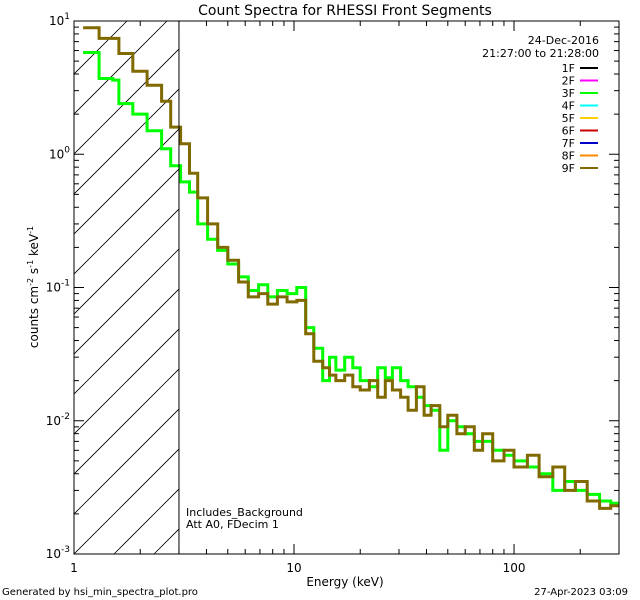 The height and width of the screenshot is (600, 640). Describe the element at coordinates (568, 143) in the screenshot. I see `legend-label-7F: 7F` at that location.